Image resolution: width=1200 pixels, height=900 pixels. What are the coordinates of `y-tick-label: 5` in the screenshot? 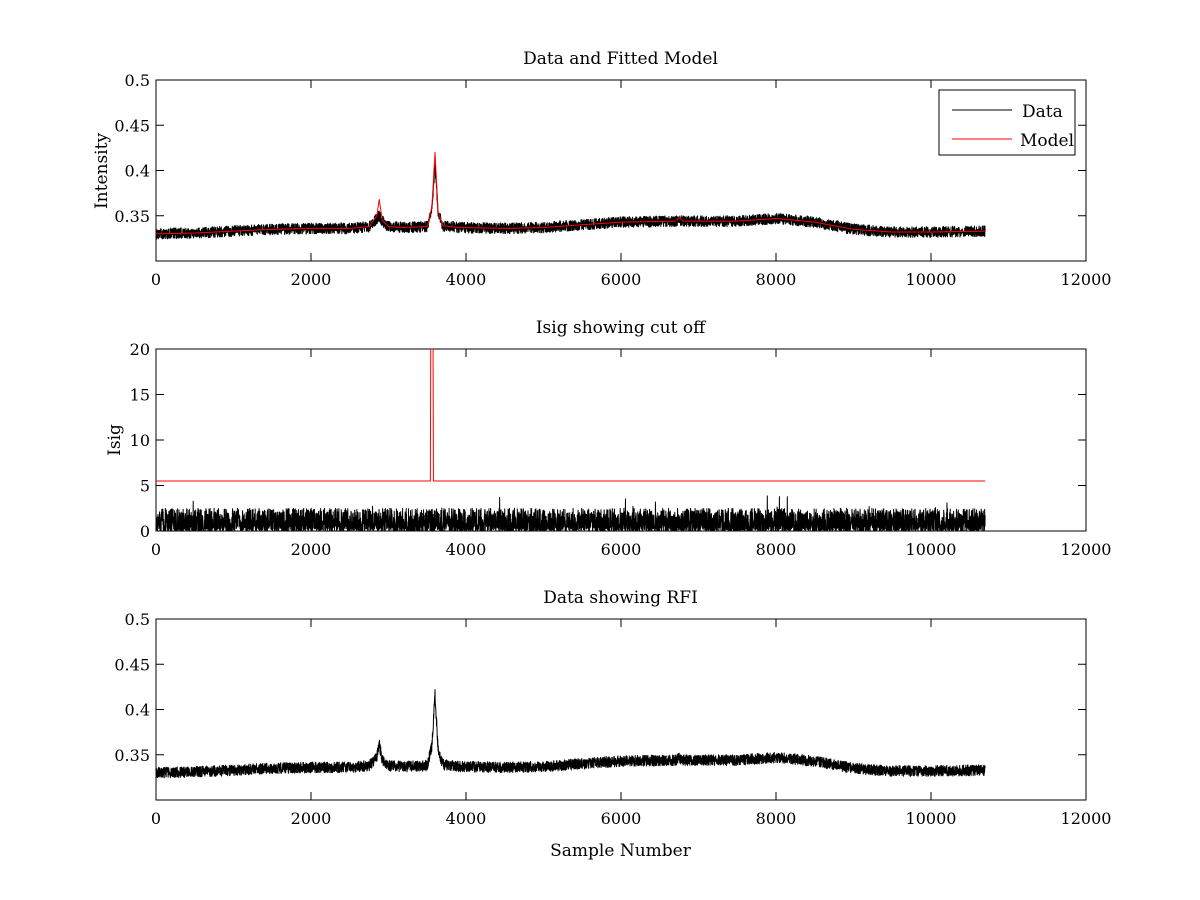 It's located at (145, 486).